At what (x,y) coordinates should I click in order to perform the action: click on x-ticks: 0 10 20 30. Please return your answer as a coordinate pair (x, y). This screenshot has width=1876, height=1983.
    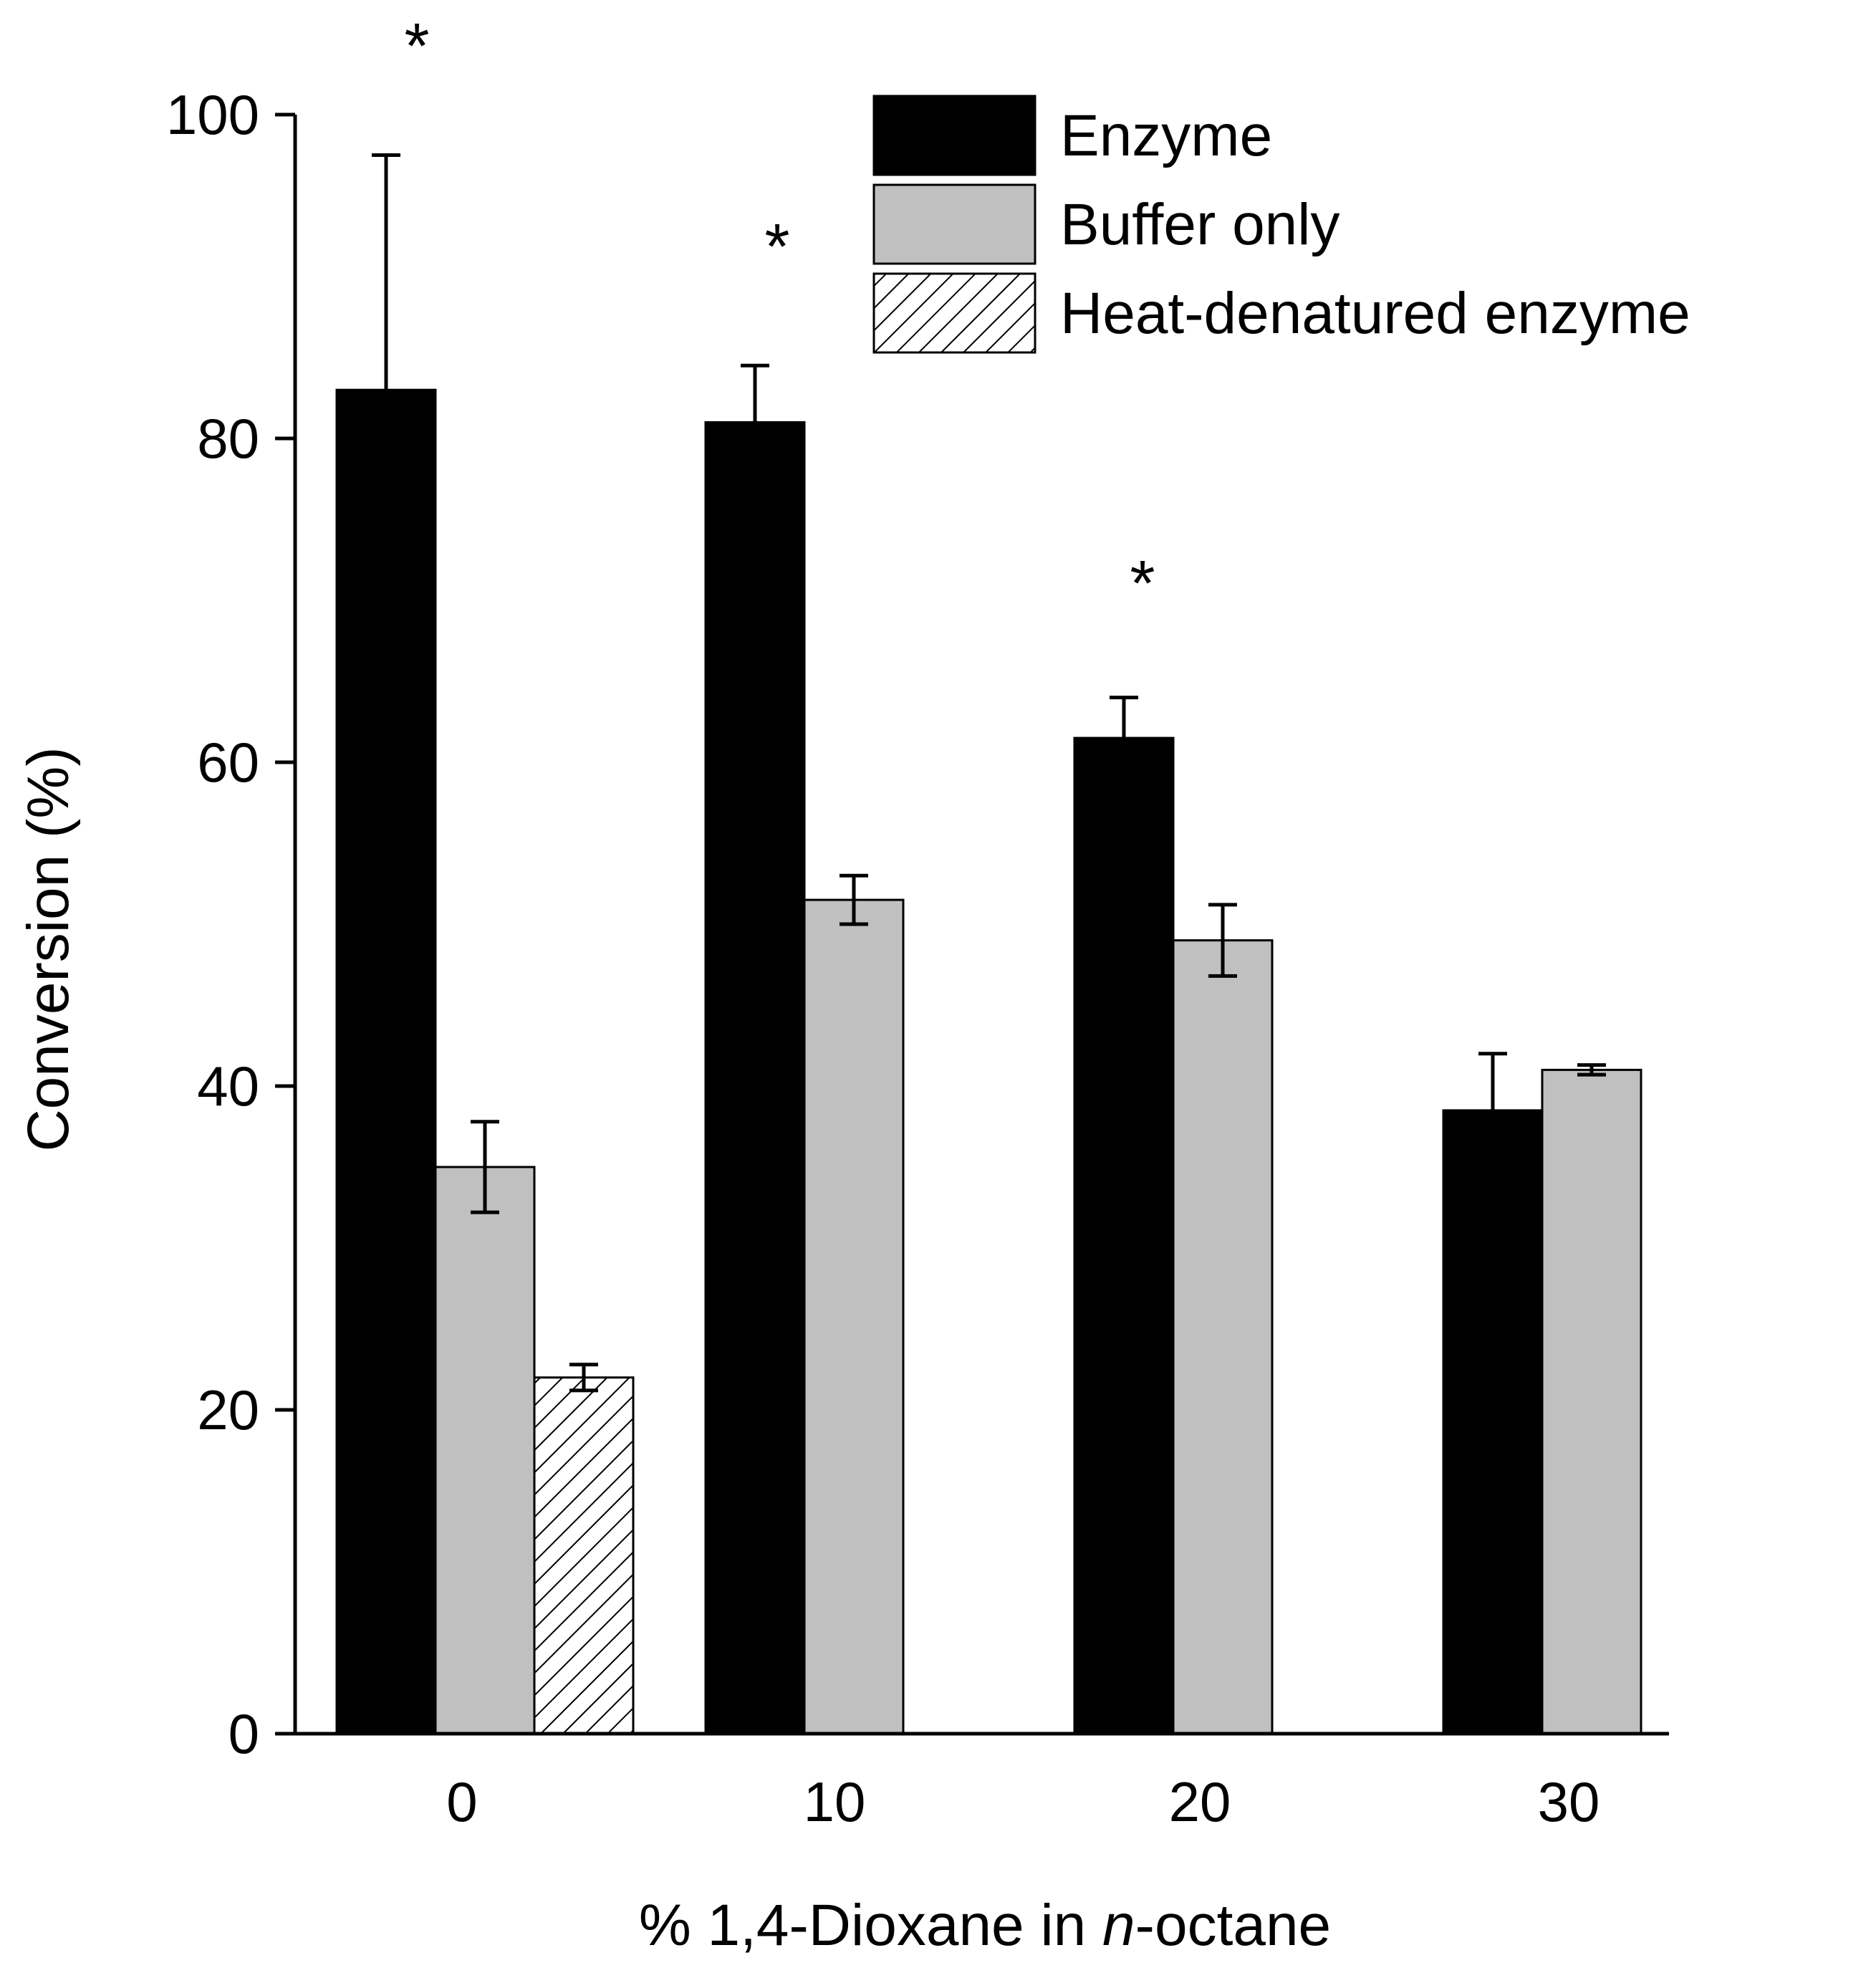
    Looking at the image, I should click on (1023, 1801).